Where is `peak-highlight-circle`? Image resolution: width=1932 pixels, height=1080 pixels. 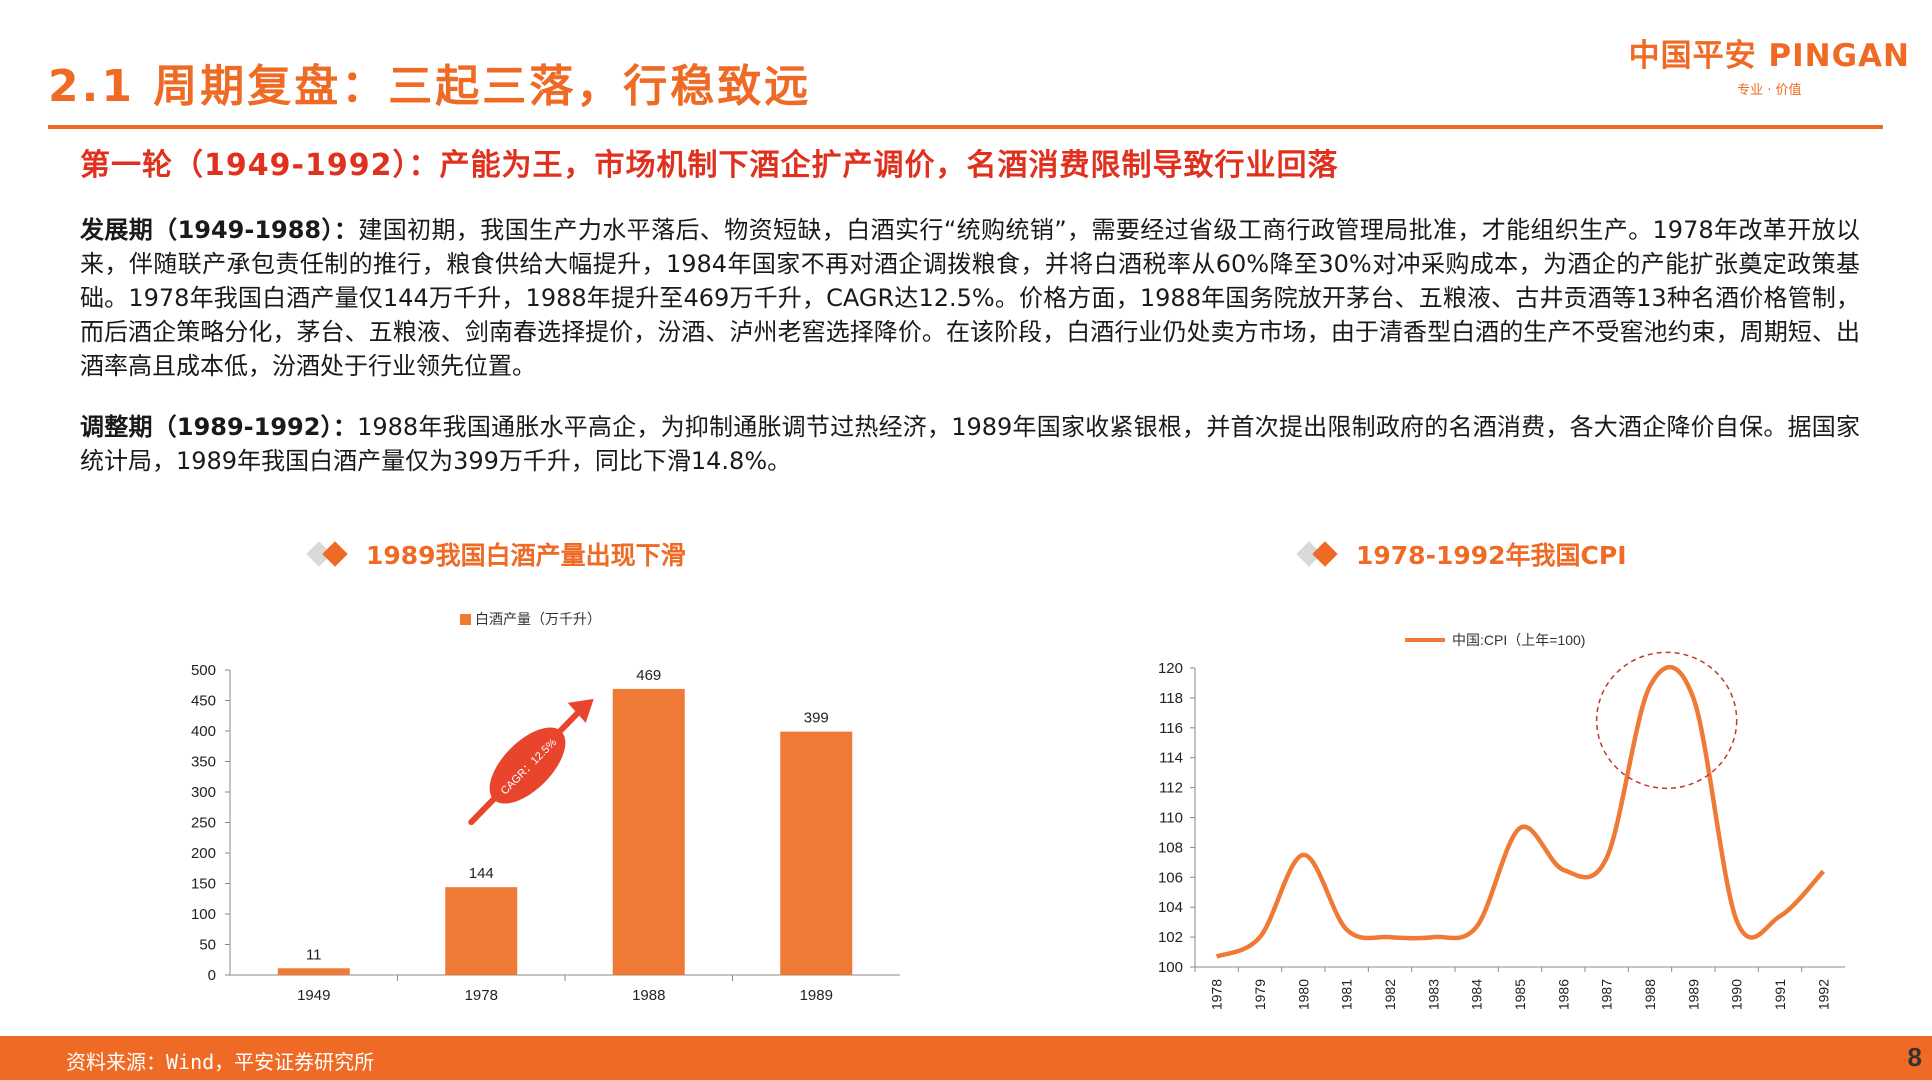 peak-highlight-circle is located at coordinates (1666, 720).